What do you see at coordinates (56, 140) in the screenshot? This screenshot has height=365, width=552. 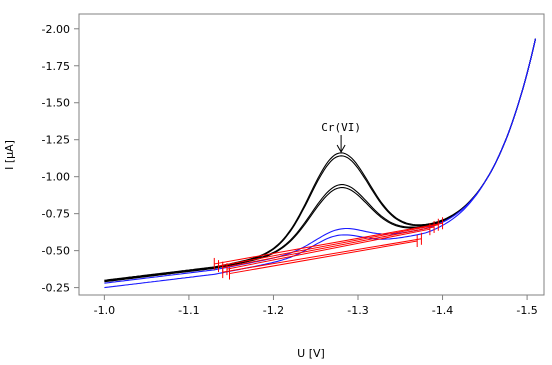 I see `y-tick-label: -1.25` at bounding box center [56, 140].